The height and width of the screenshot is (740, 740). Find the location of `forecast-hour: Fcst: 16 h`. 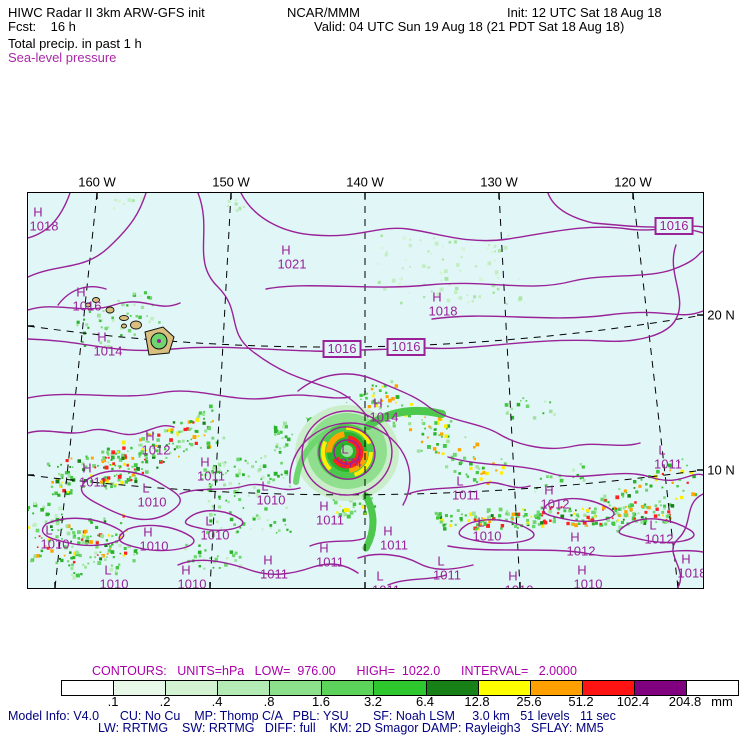

forecast-hour: Fcst: 16 h is located at coordinates (42, 26).